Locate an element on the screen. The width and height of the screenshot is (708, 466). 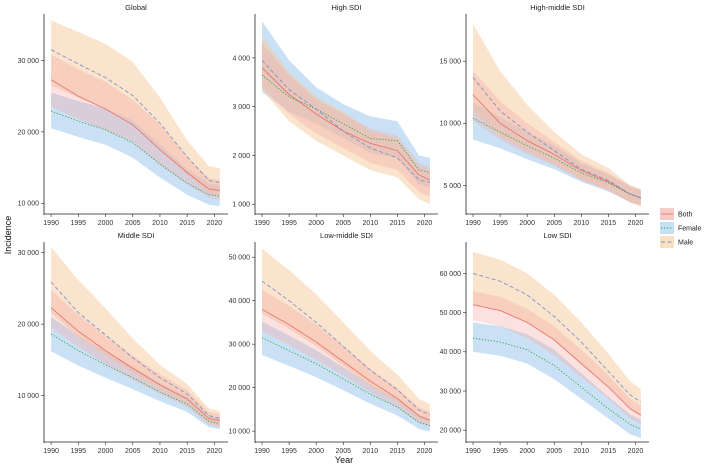
legend-item-both: Both is located at coordinates (676, 214).